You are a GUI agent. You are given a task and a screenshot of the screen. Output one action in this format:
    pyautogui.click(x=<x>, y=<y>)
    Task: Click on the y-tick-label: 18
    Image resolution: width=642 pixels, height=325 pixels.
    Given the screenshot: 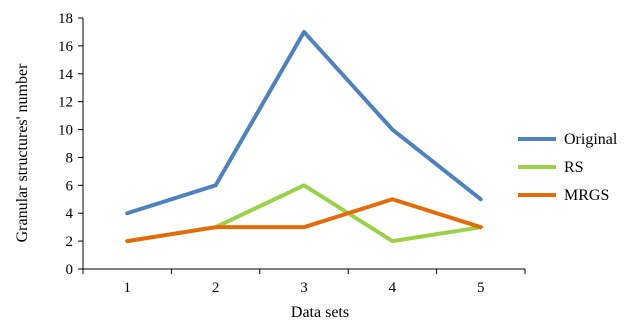 What is the action you would take?
    pyautogui.click(x=65, y=19)
    